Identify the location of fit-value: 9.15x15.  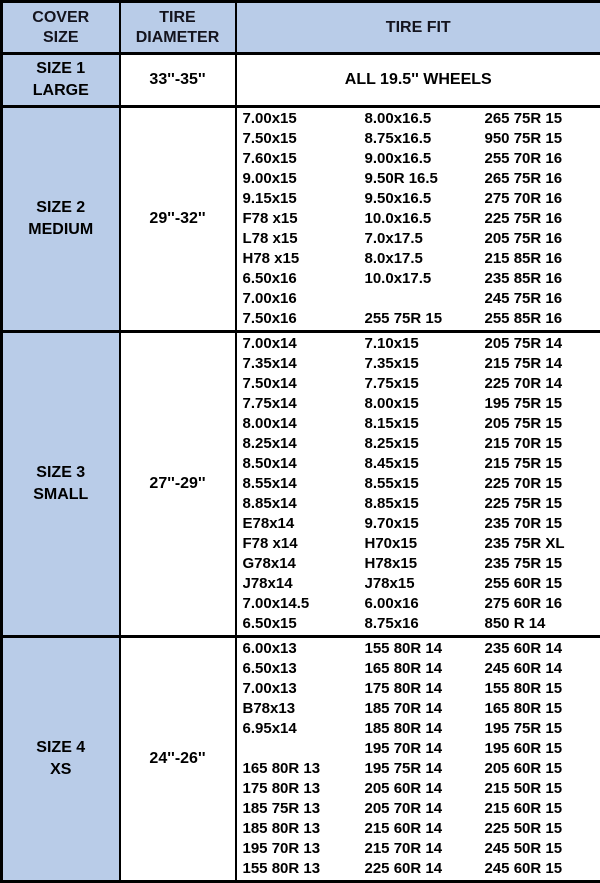
(304, 199).